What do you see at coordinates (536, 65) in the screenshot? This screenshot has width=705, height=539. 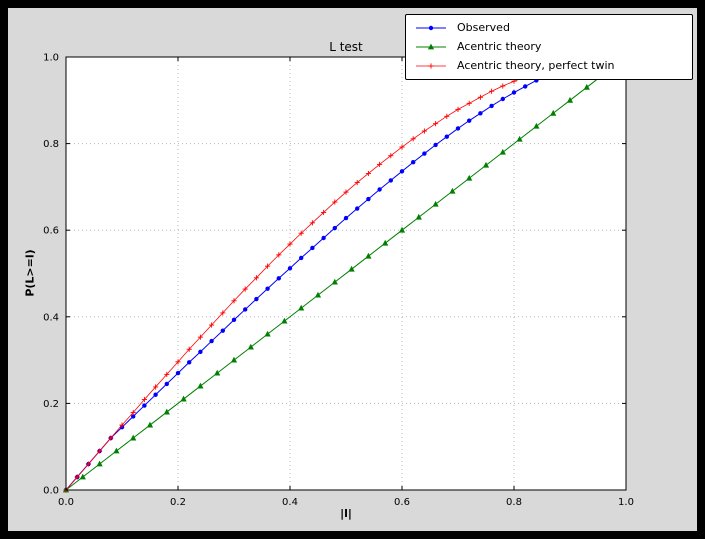 I see `legend-label: Acentric theory, perfect twin` at bounding box center [536, 65].